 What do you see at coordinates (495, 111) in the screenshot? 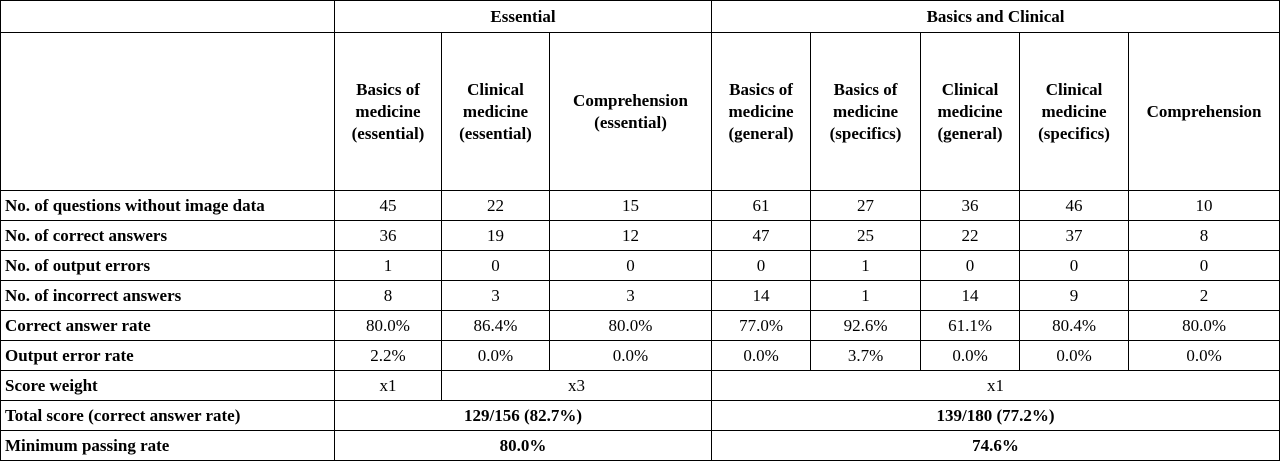
I see `column-header-clinical-essential: Clinical medicine (essential)` at bounding box center [495, 111].